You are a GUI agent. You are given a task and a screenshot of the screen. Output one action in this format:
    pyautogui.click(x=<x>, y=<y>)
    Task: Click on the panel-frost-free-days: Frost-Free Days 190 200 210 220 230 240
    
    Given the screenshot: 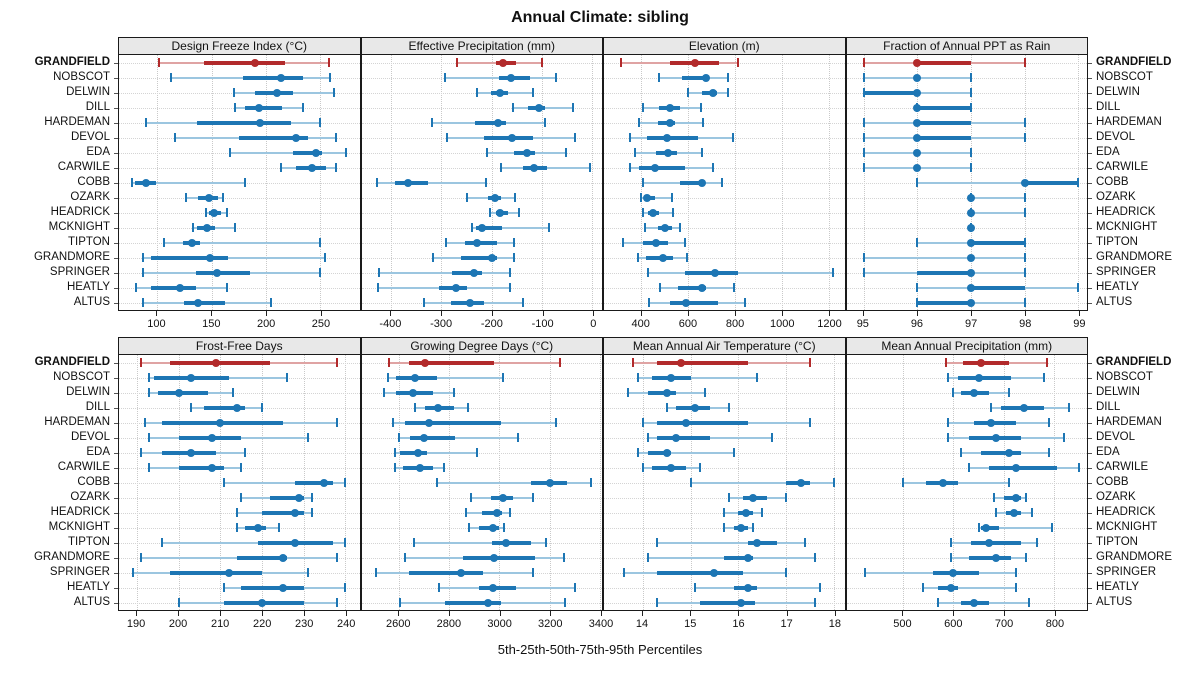 What is the action you would take?
    pyautogui.click(x=239, y=487)
    